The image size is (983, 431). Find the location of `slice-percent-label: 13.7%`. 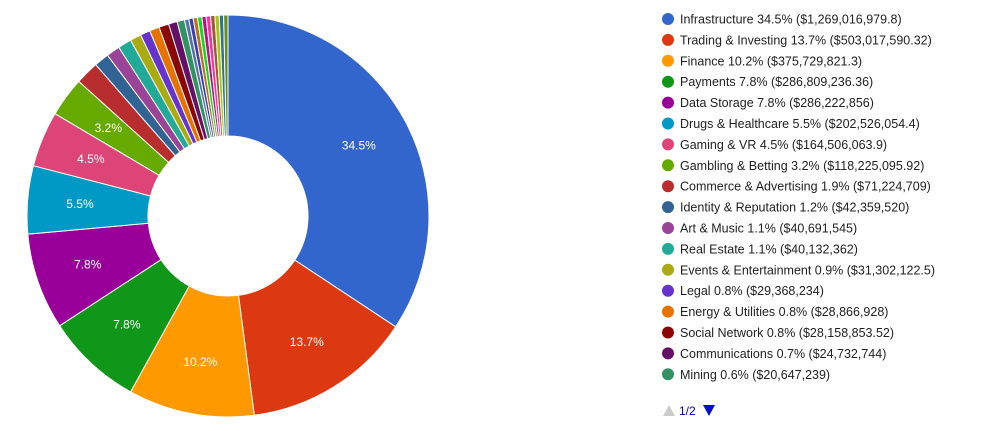

slice-percent-label: 13.7% is located at coordinates (307, 342).